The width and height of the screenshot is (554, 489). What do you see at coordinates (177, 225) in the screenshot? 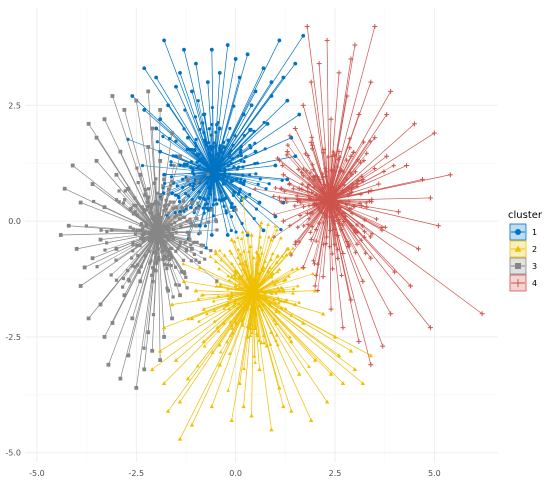
I see `cluster-3-core-segment` at bounding box center [177, 225].